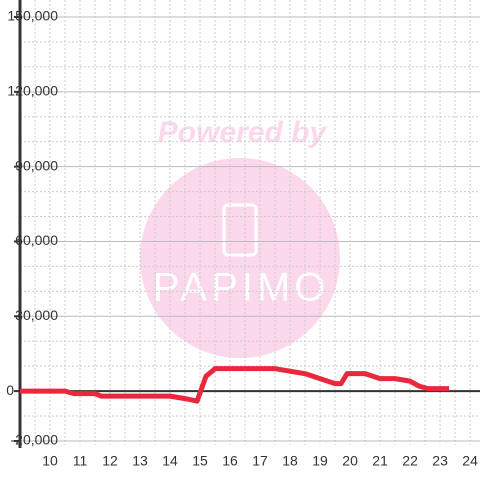 The image size is (480, 480). What do you see at coordinates (410, 461) in the screenshot?
I see `x-tick-label: 22` at bounding box center [410, 461].